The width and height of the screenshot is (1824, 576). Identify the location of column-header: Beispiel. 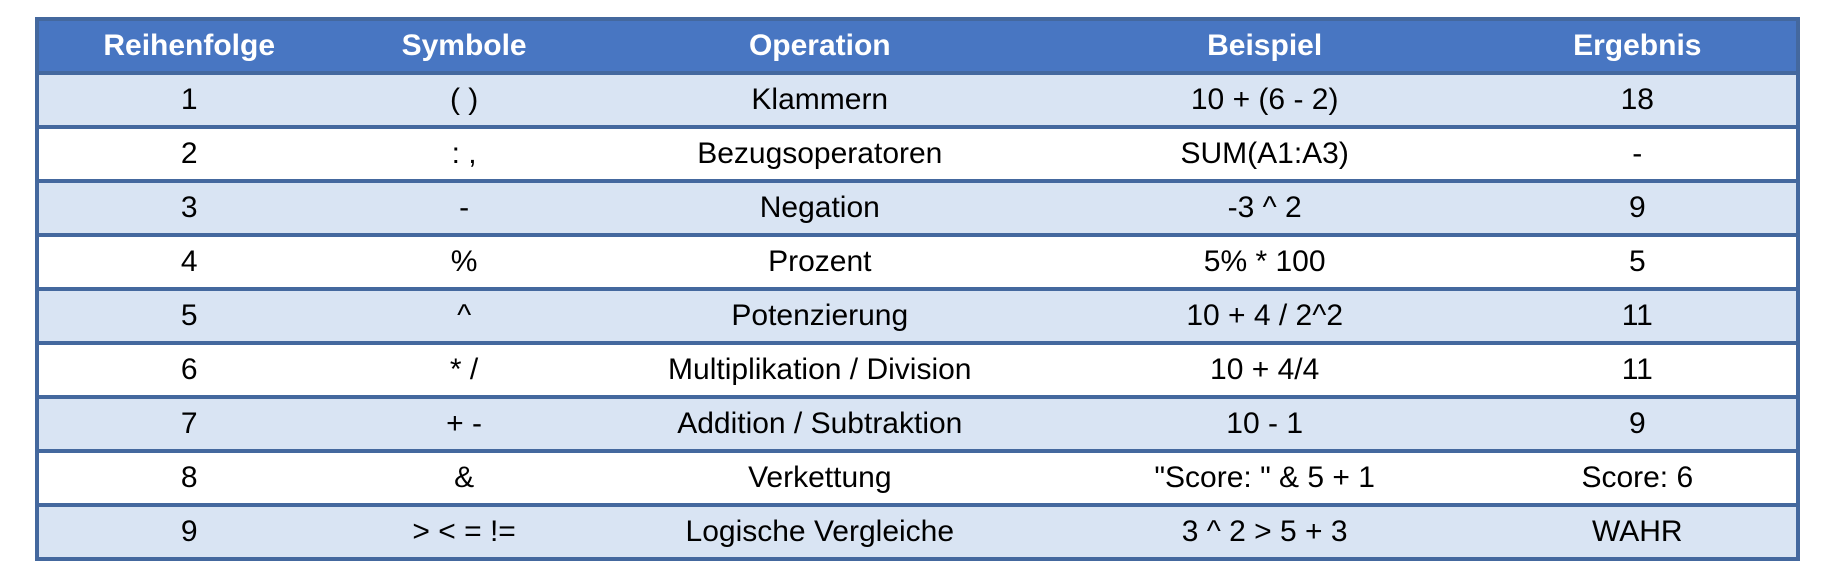
(1265, 45).